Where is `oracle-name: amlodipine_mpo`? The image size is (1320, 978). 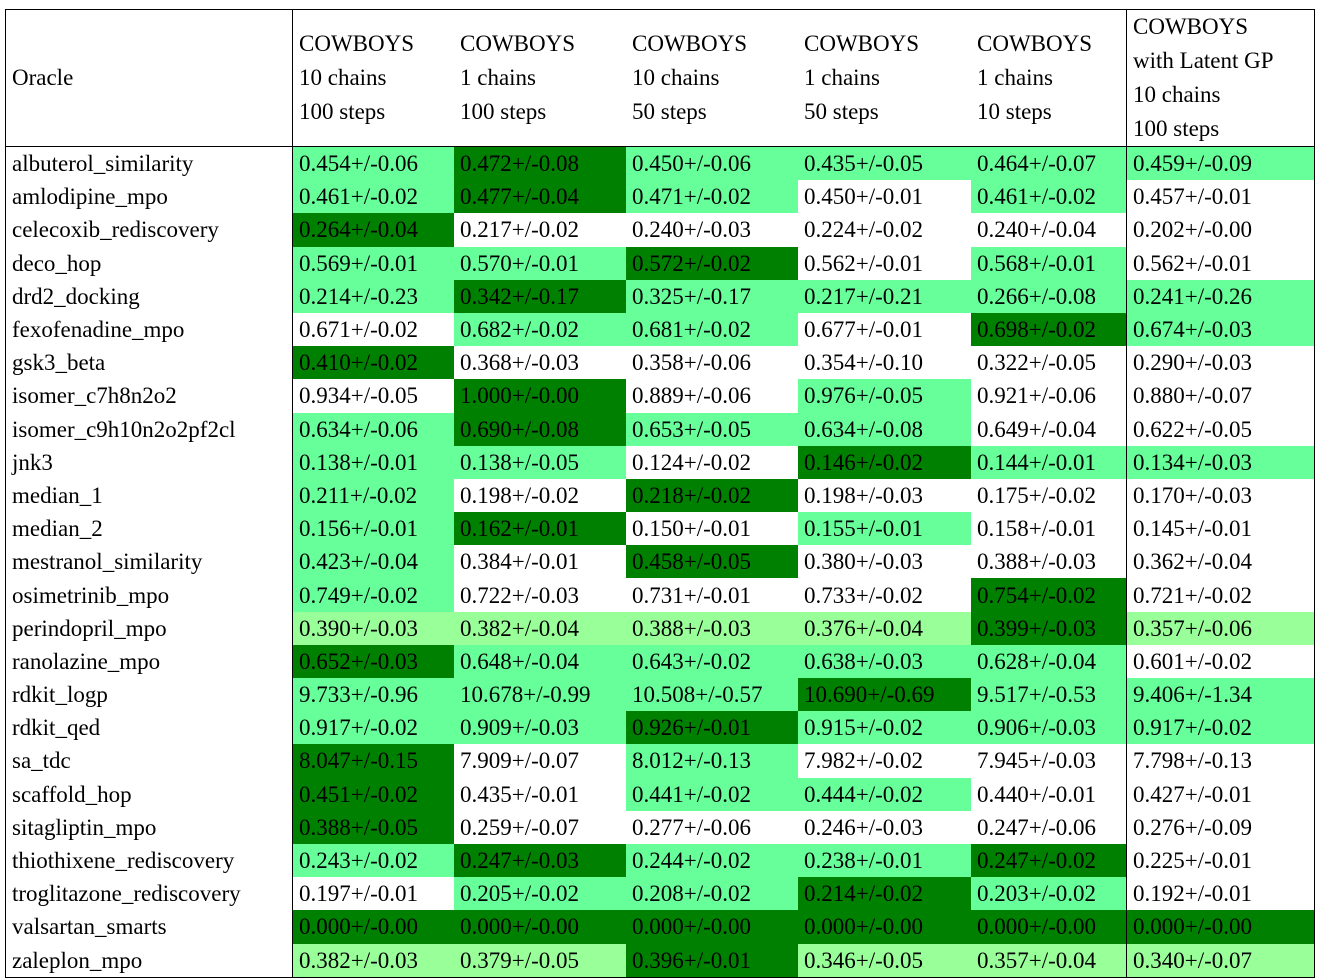 oracle-name: amlodipine_mpo is located at coordinates (149, 197).